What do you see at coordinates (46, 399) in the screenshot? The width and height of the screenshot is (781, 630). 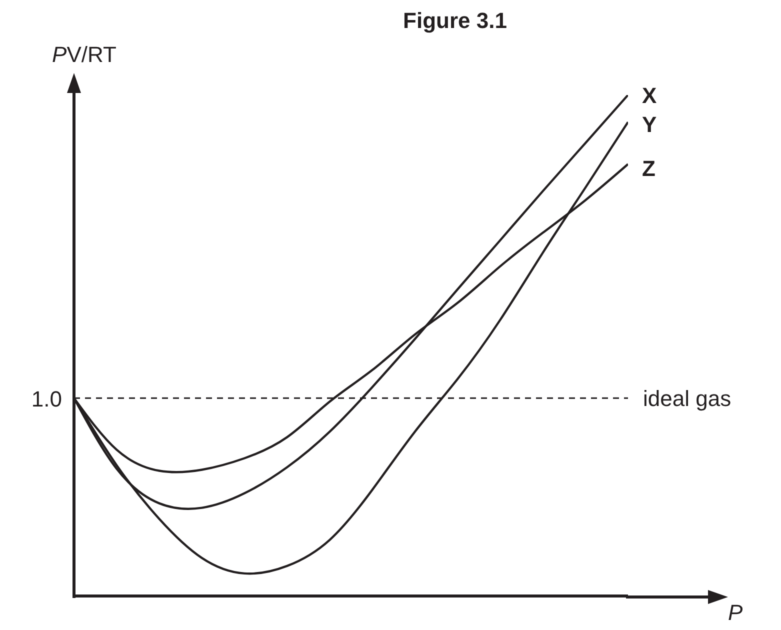 I see `text: 1.0` at bounding box center [46, 399].